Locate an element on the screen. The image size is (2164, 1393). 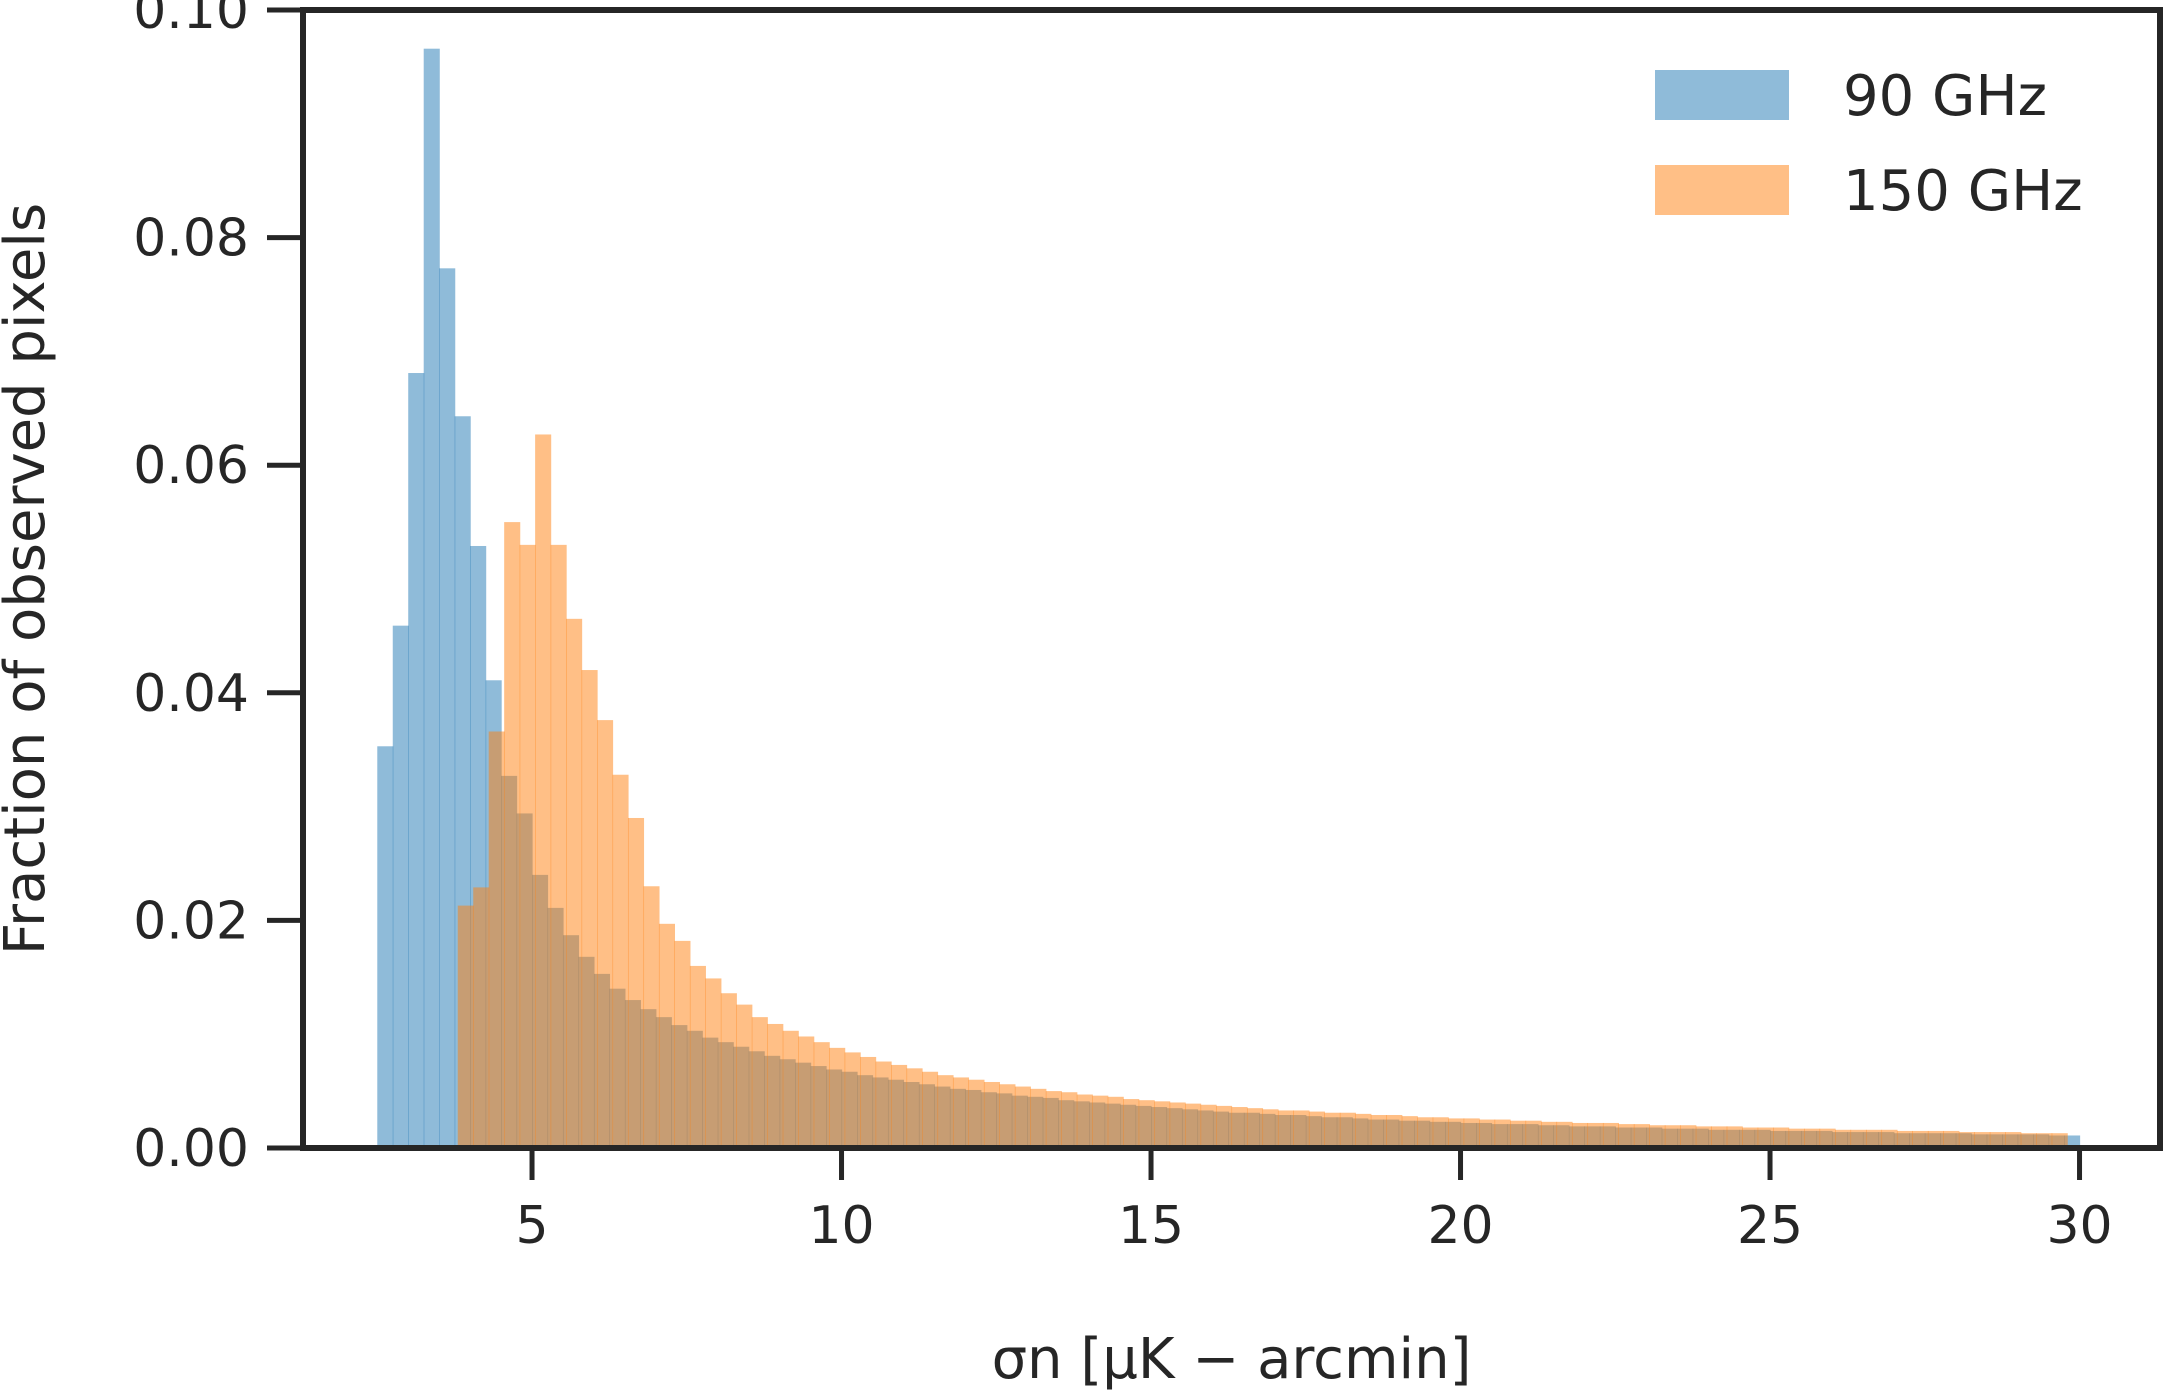
y-tick-label: 0.06 is located at coordinates (191, 466).